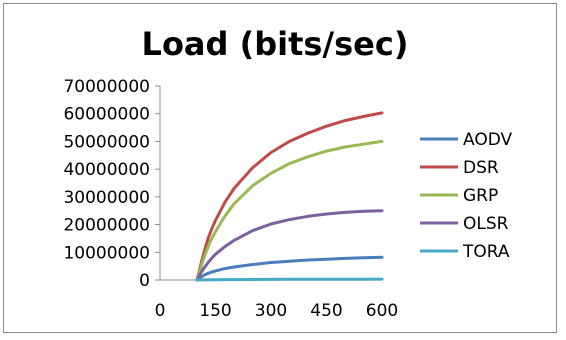 The width and height of the screenshot is (566, 340). What do you see at coordinates (106, 142) in the screenshot?
I see `y-tick-label: 50000000` at bounding box center [106, 142].